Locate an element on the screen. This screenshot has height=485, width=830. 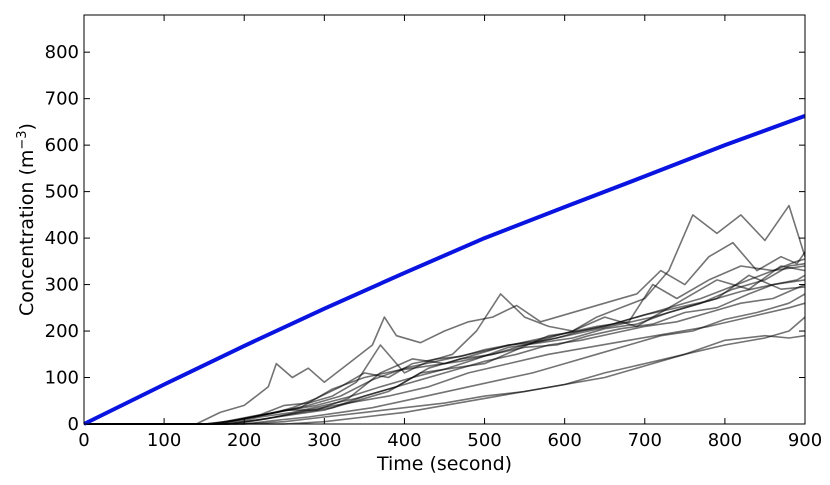
x-tick-label-9: 900 is located at coordinates (805, 440).